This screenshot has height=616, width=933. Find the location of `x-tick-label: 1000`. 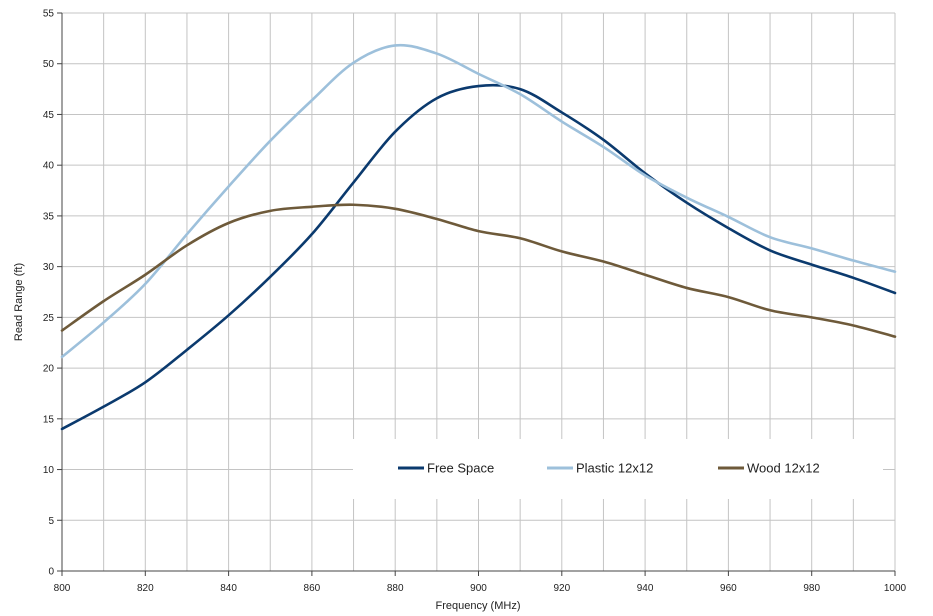

x-tick-label: 1000 is located at coordinates (895, 588).